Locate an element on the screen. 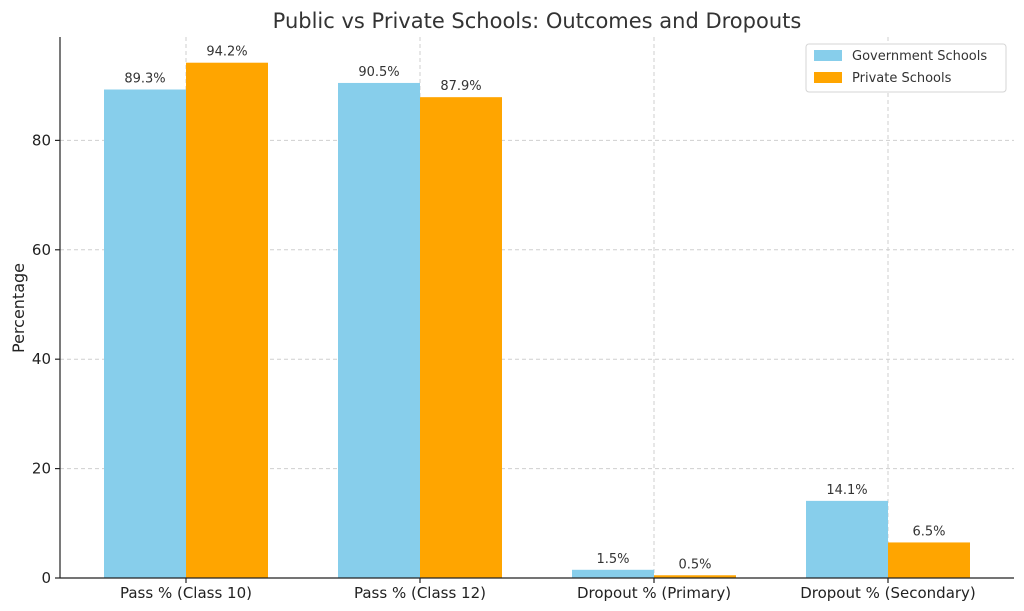 The image size is (1024, 611). y-tick-label: 80 is located at coordinates (41, 140).